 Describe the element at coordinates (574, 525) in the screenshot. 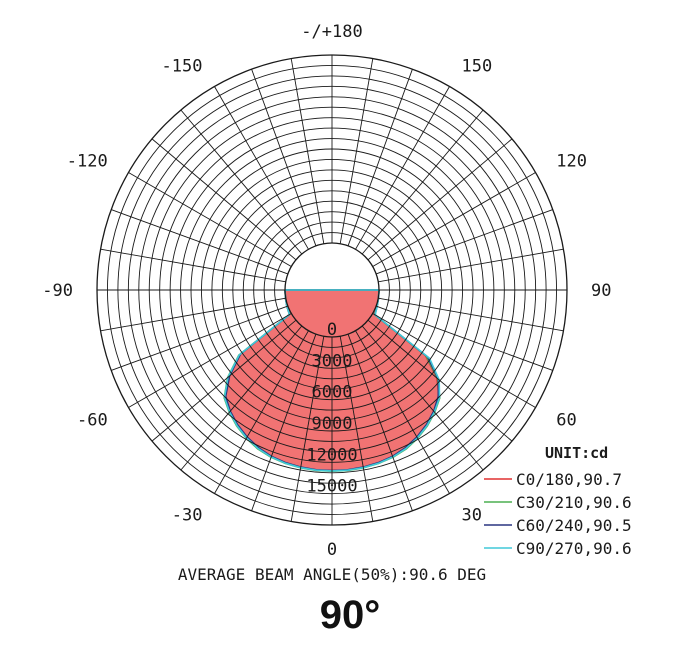

I see `legend-entry-2: C60/240,90.5` at that location.